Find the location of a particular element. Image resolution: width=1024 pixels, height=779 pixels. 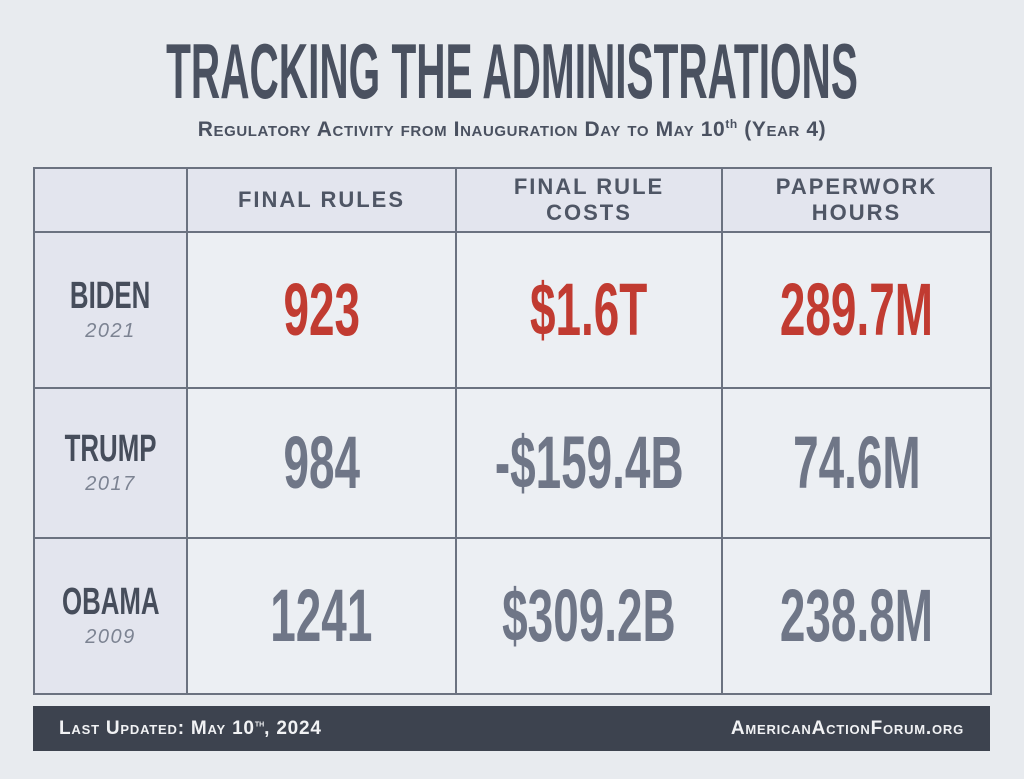

subtitle-suffix: (Year 4) is located at coordinates (782, 129).